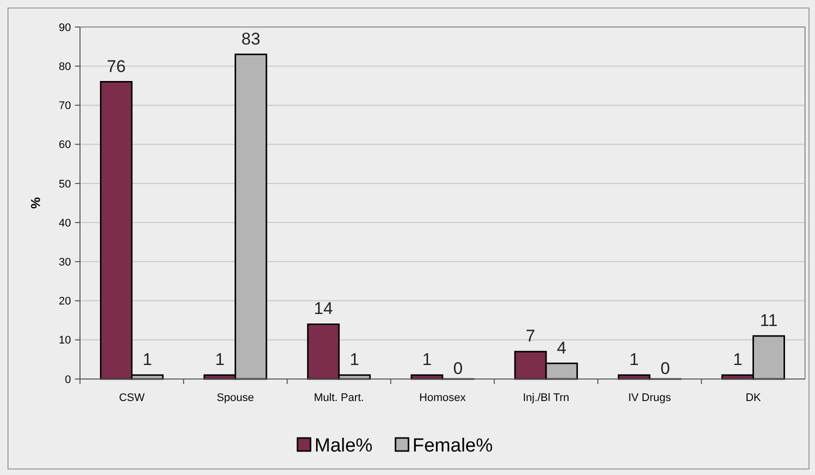  Describe the element at coordinates (64, 66) in the screenshot. I see `y-tick-label: 80` at that location.